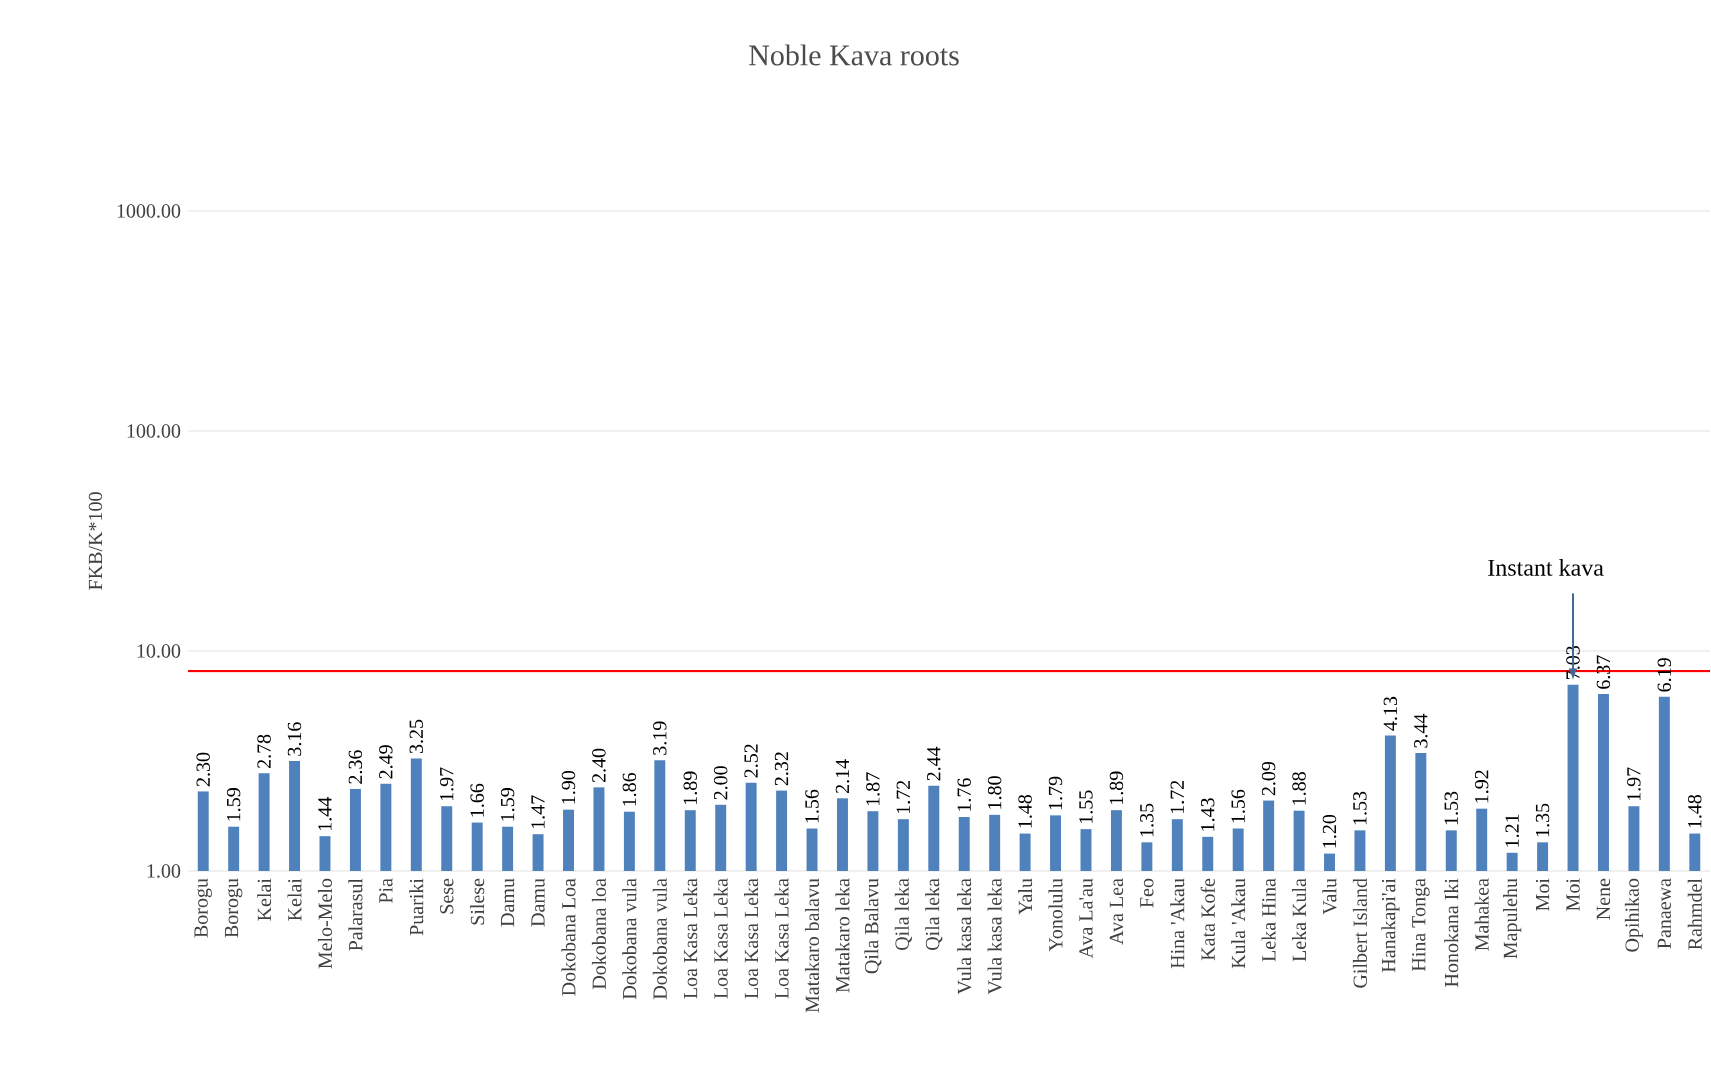  What do you see at coordinates (416, 907) in the screenshot?
I see `x-tick-label: Puariki` at bounding box center [416, 907].